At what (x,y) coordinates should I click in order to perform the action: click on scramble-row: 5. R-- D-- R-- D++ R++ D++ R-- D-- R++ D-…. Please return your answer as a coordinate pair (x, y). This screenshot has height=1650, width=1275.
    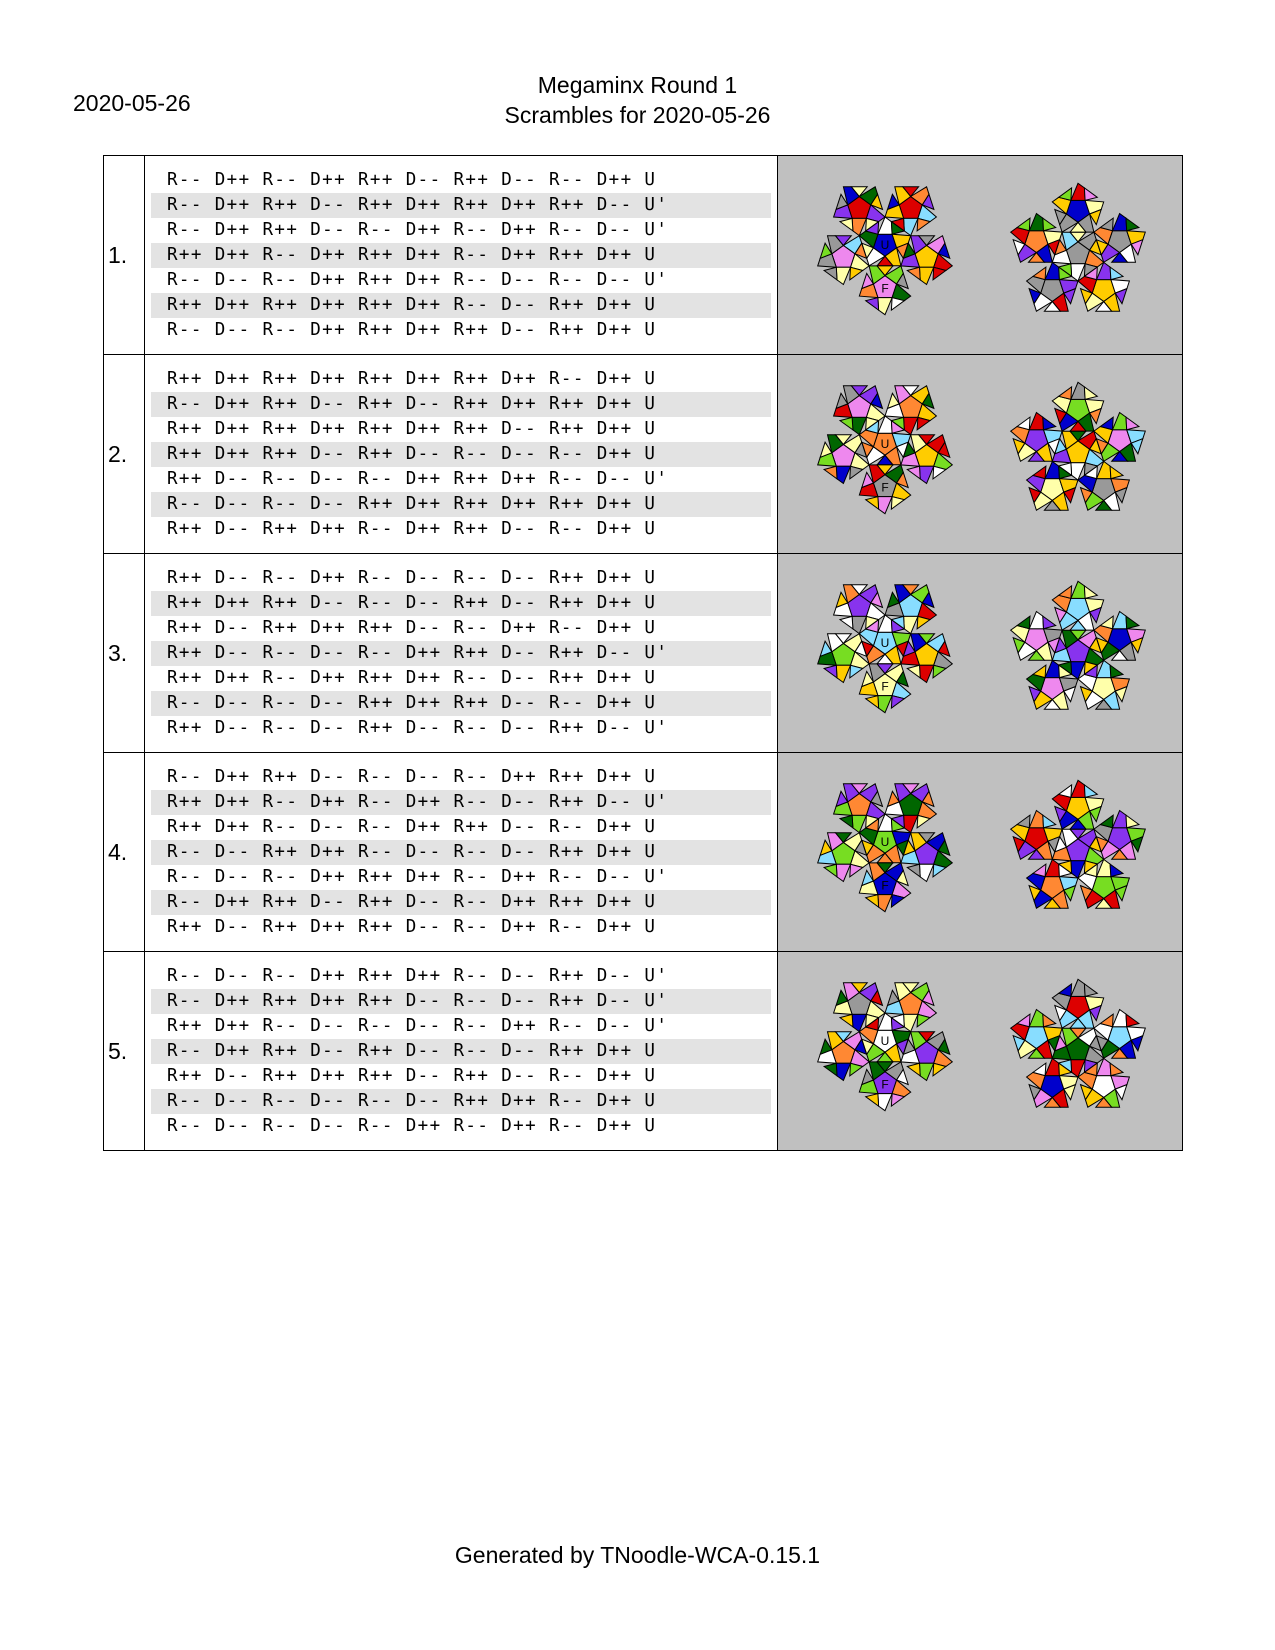
    Looking at the image, I should click on (643, 1051).